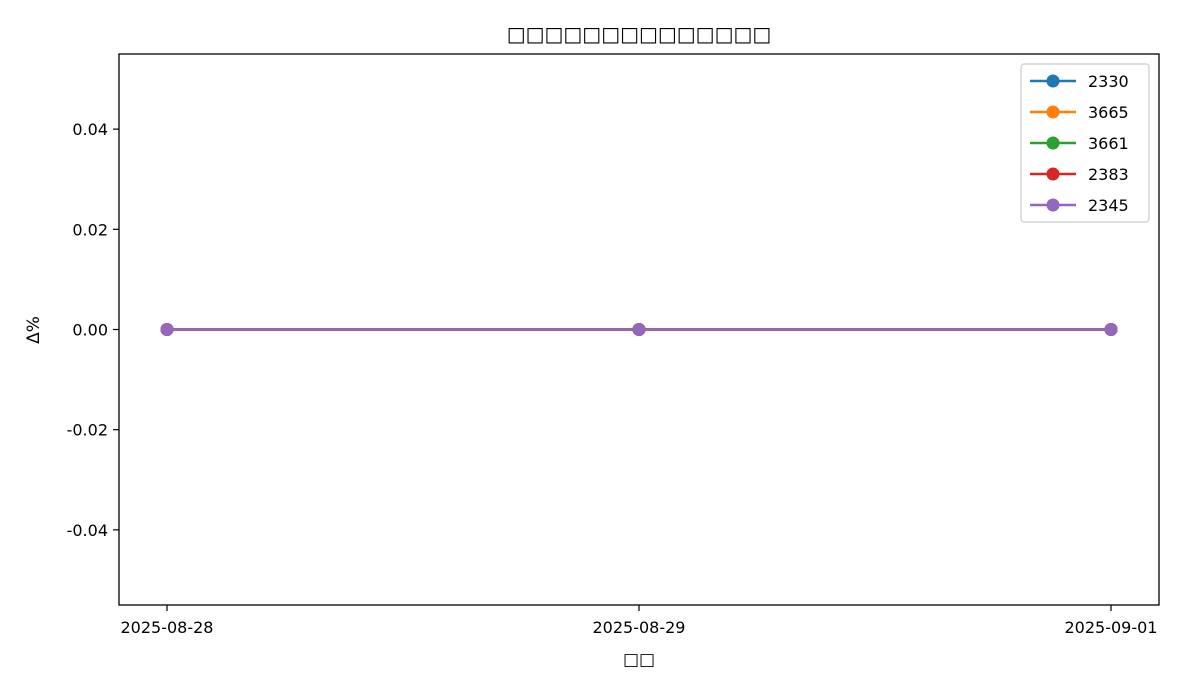 This screenshot has width=1200, height=690. What do you see at coordinates (639, 660) in the screenshot?
I see `x-axis-label: □□` at bounding box center [639, 660].